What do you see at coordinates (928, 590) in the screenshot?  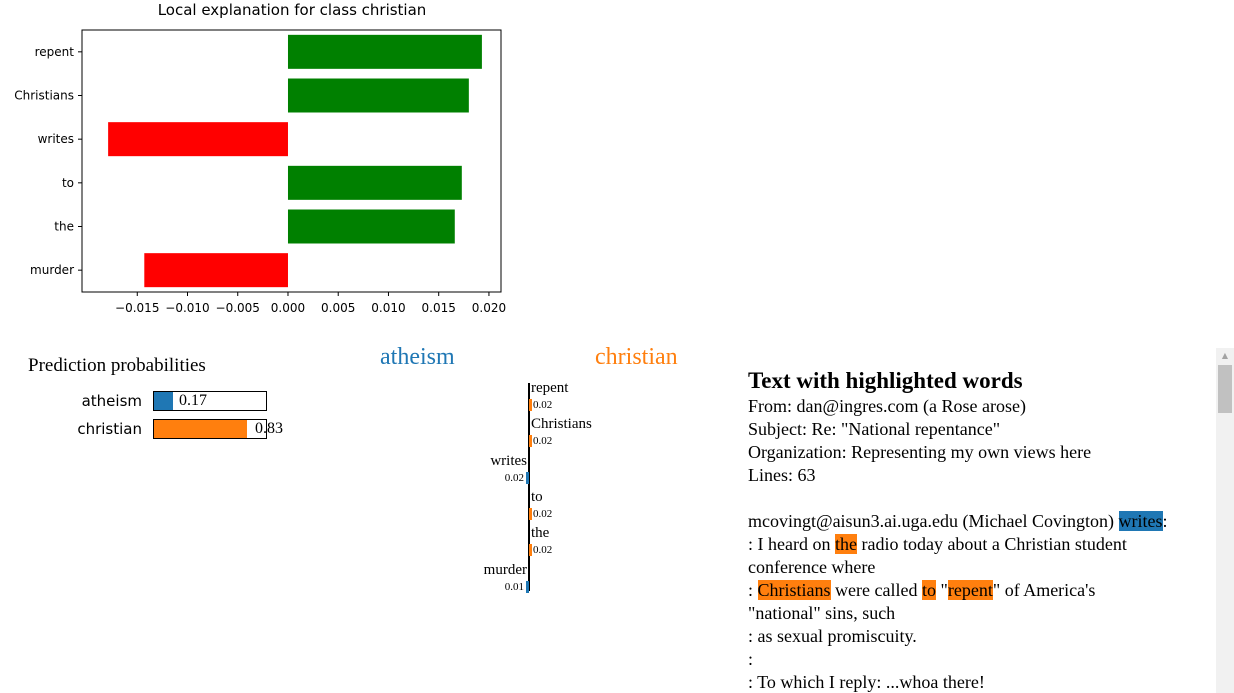 I see `highlighted-word: to` at bounding box center [928, 590].